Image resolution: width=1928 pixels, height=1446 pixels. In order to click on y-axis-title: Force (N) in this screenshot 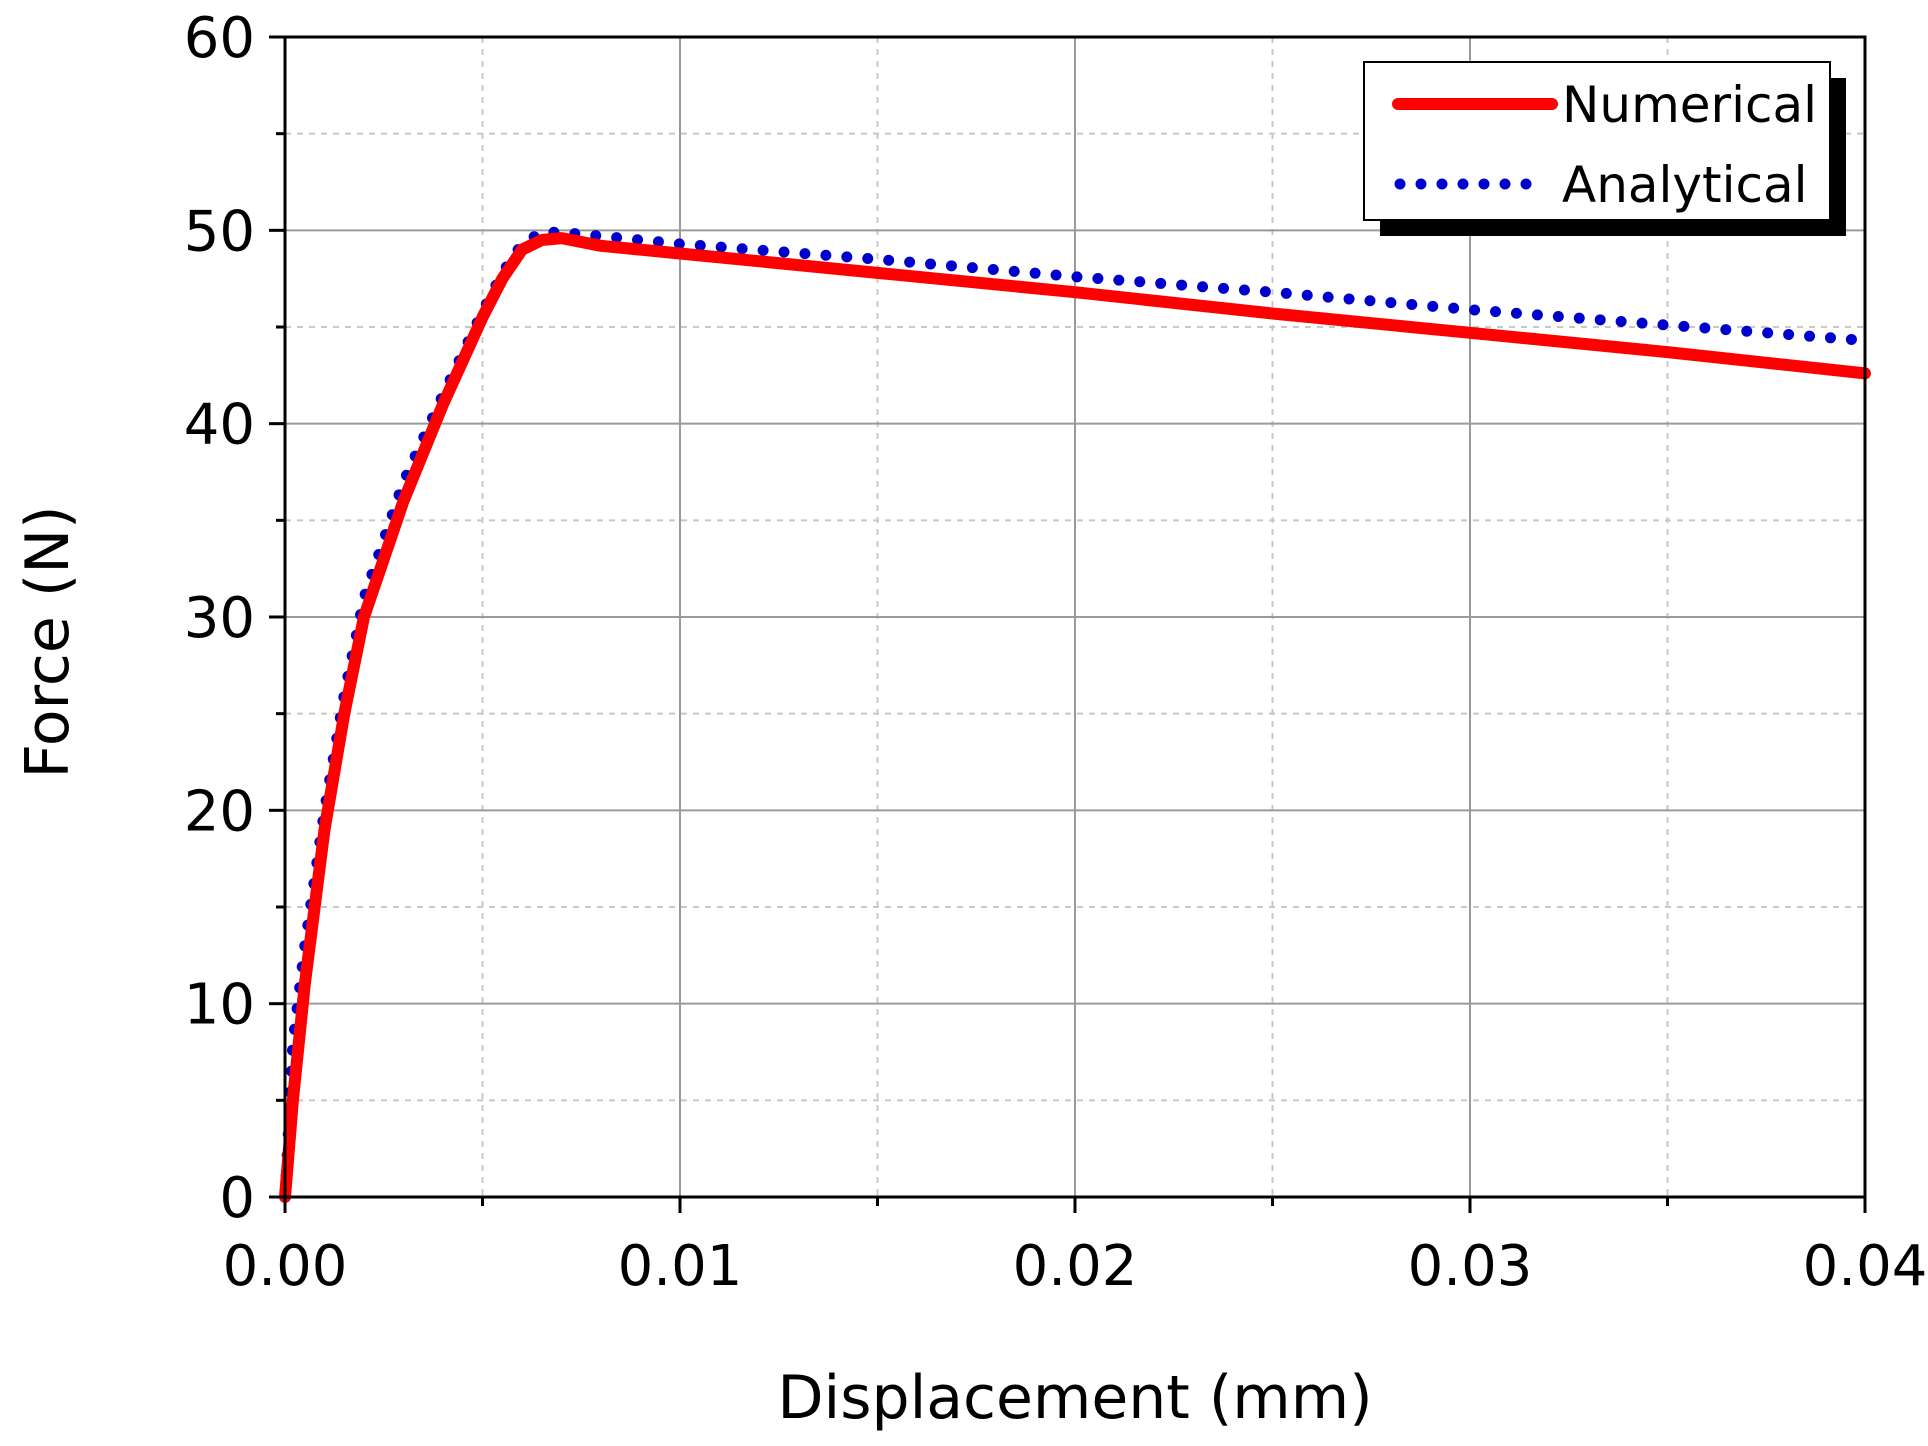, I will do `click(48, 641)`.